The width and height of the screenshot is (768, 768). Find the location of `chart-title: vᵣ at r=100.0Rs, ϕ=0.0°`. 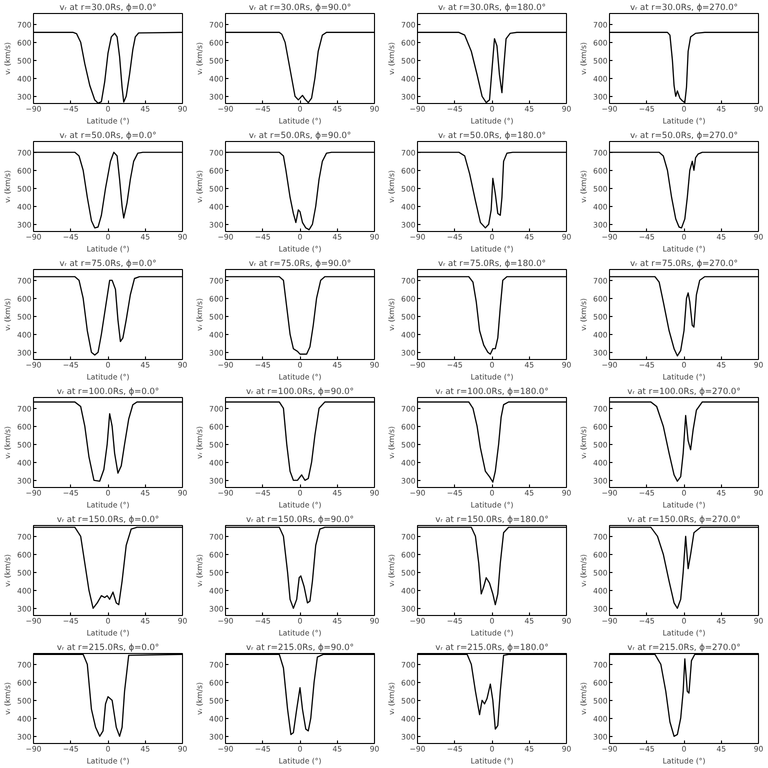

chart-title: vᵣ at r=100.0Rs, ϕ=0.0° is located at coordinates (108, 392).